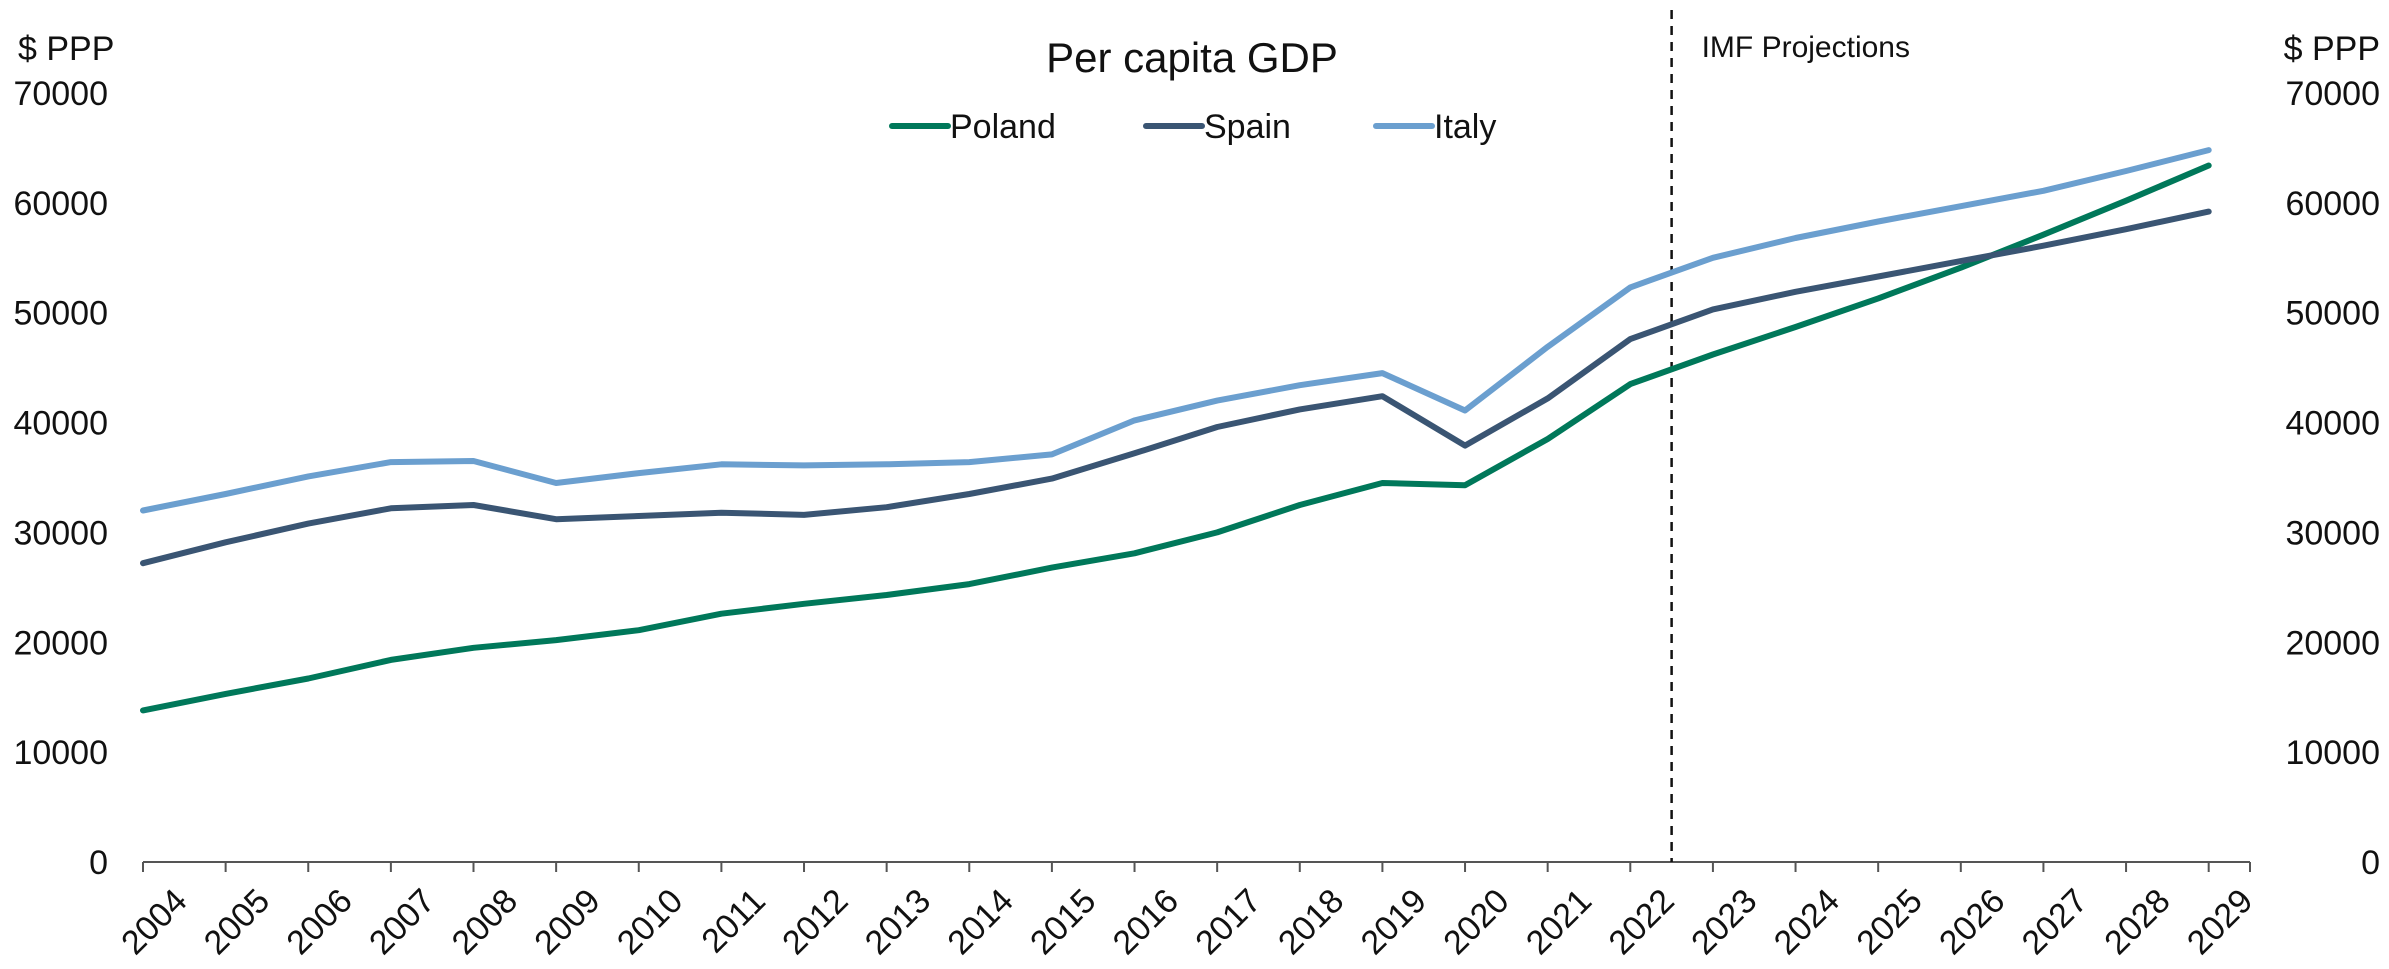 This screenshot has height=969, width=2389. What do you see at coordinates (1196, 866) in the screenshot?
I see `axes-group` at bounding box center [1196, 866].